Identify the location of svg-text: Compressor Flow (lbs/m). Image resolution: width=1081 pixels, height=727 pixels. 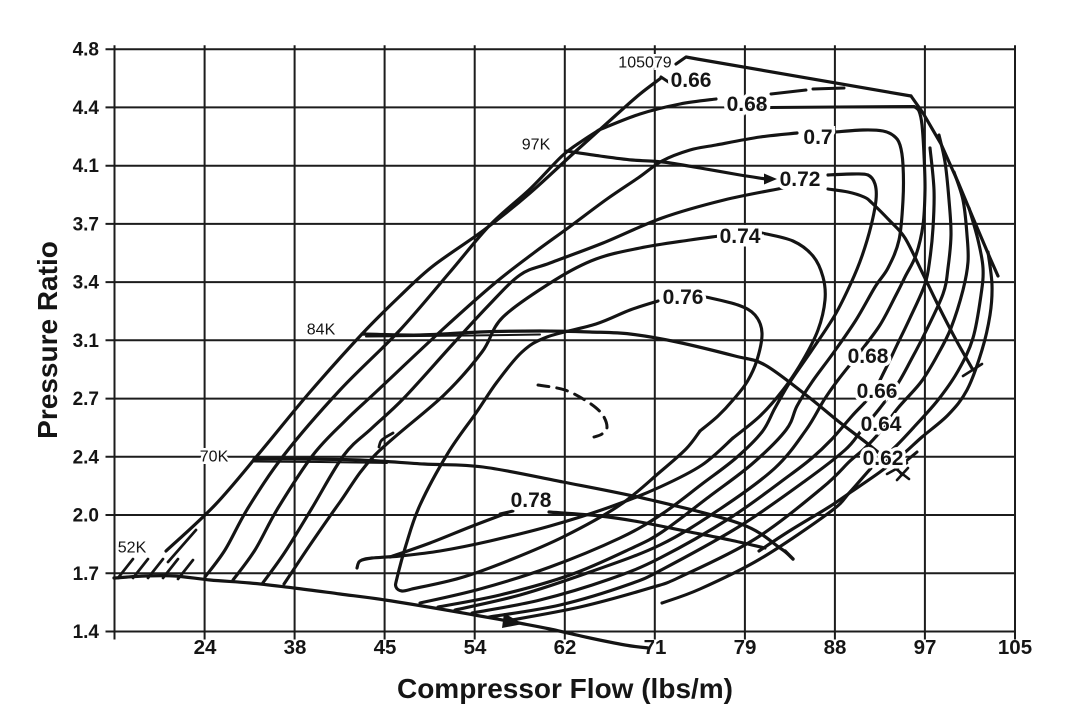
(565, 688).